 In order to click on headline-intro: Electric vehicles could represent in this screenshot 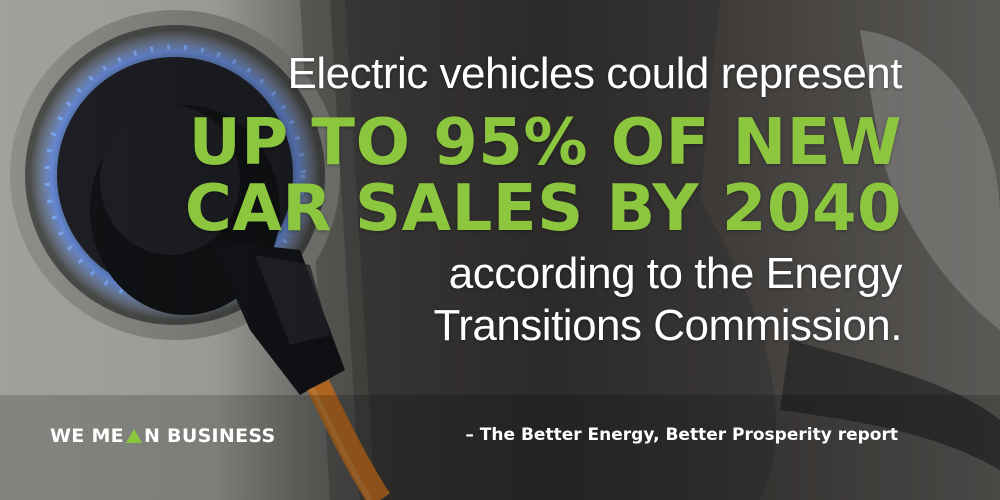, I will do `click(595, 73)`.